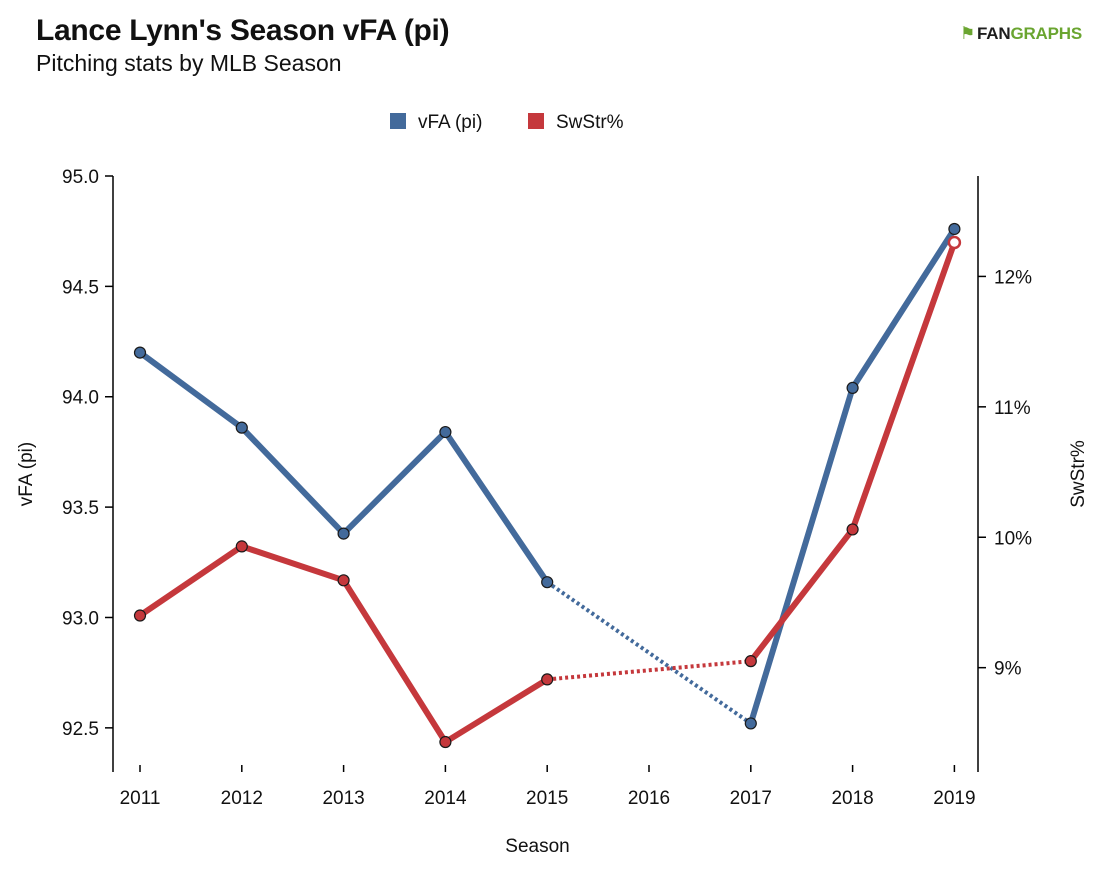 This screenshot has width=1108, height=886. Describe the element at coordinates (80, 729) in the screenshot. I see `y-left-tick-label: 92.5` at that location.